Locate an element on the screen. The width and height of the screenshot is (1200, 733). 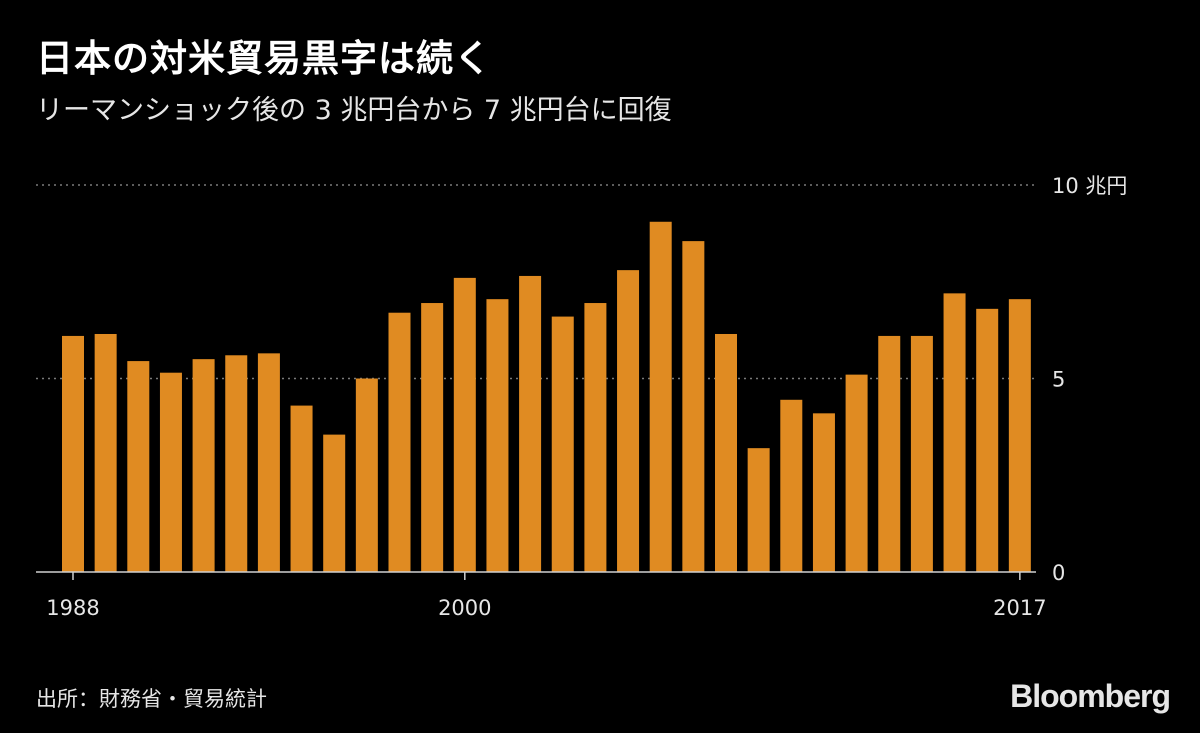
bar-2015 is located at coordinates (954, 432).